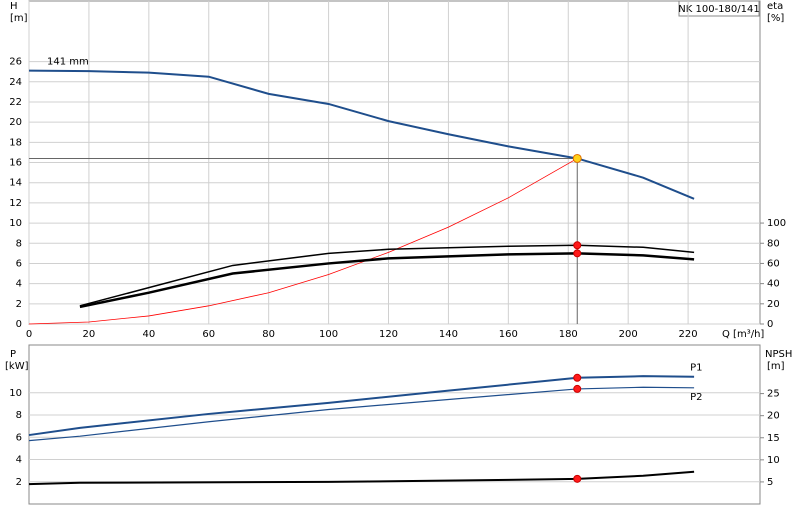 Image resolution: width=800 pixels, height=520 pixels. What do you see at coordinates (743, 334) in the screenshot?
I see `x-axis-label: Q [m³/h]` at bounding box center [743, 334].